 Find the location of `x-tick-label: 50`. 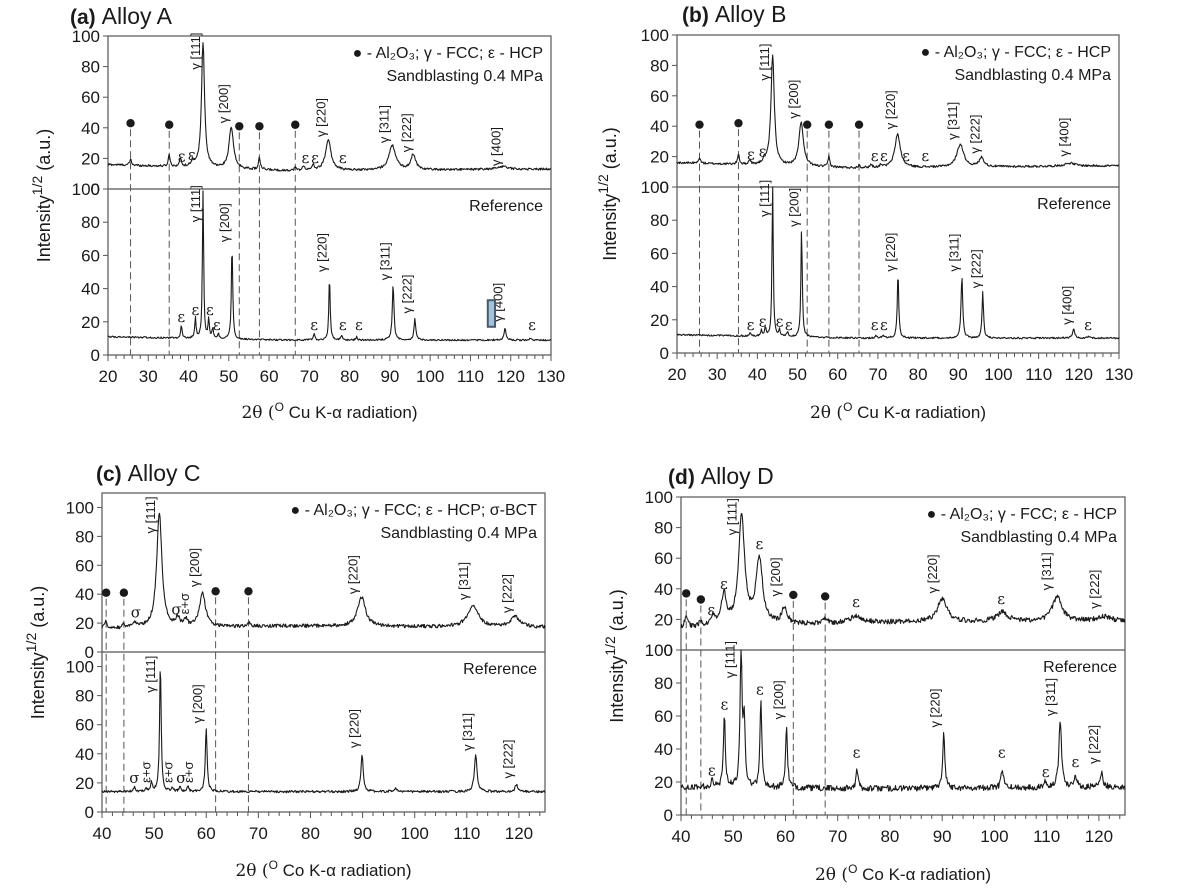

x-tick-label: 50 is located at coordinates (797, 374).